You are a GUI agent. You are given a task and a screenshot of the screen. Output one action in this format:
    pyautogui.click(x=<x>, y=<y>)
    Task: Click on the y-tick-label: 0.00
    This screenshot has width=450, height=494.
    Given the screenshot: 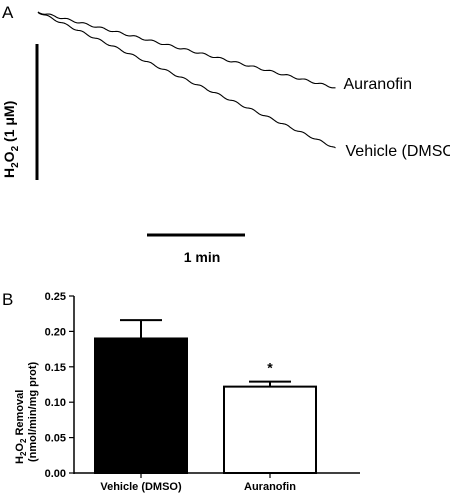 What is the action you would take?
    pyautogui.click(x=55, y=474)
    